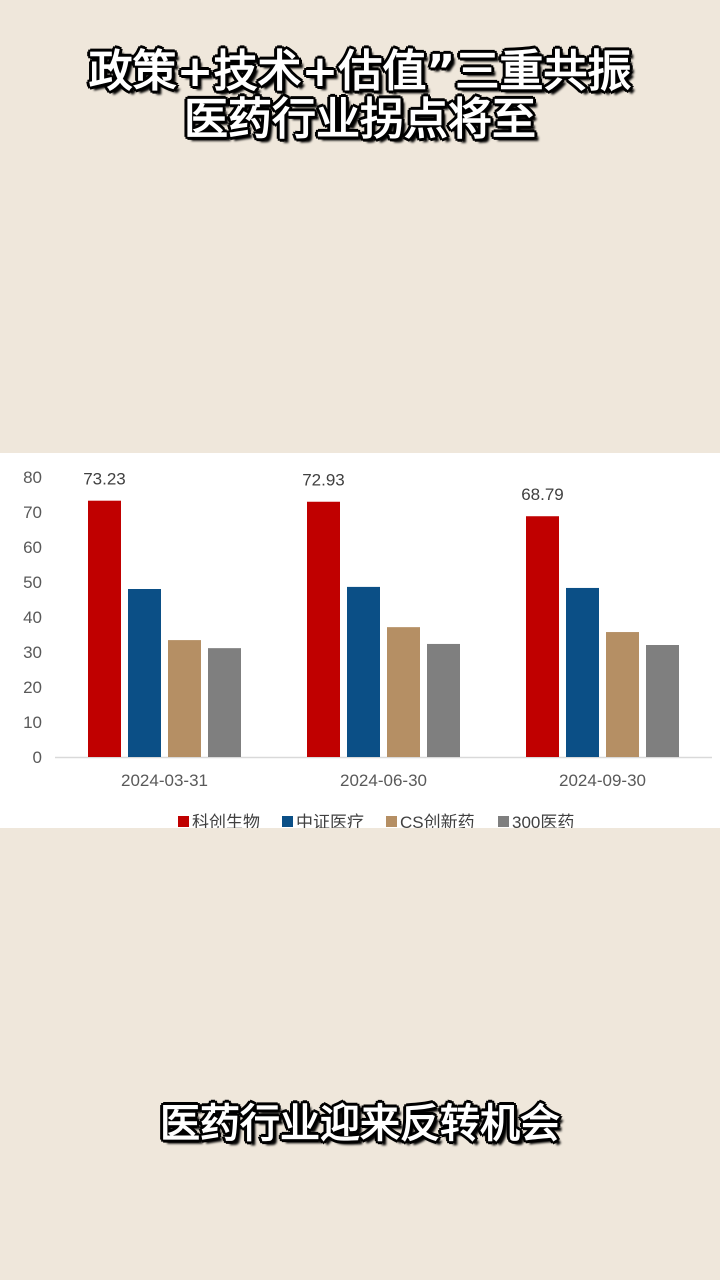 This screenshot has width=720, height=1280. I want to click on y-tick-label: 70, so click(32, 512).